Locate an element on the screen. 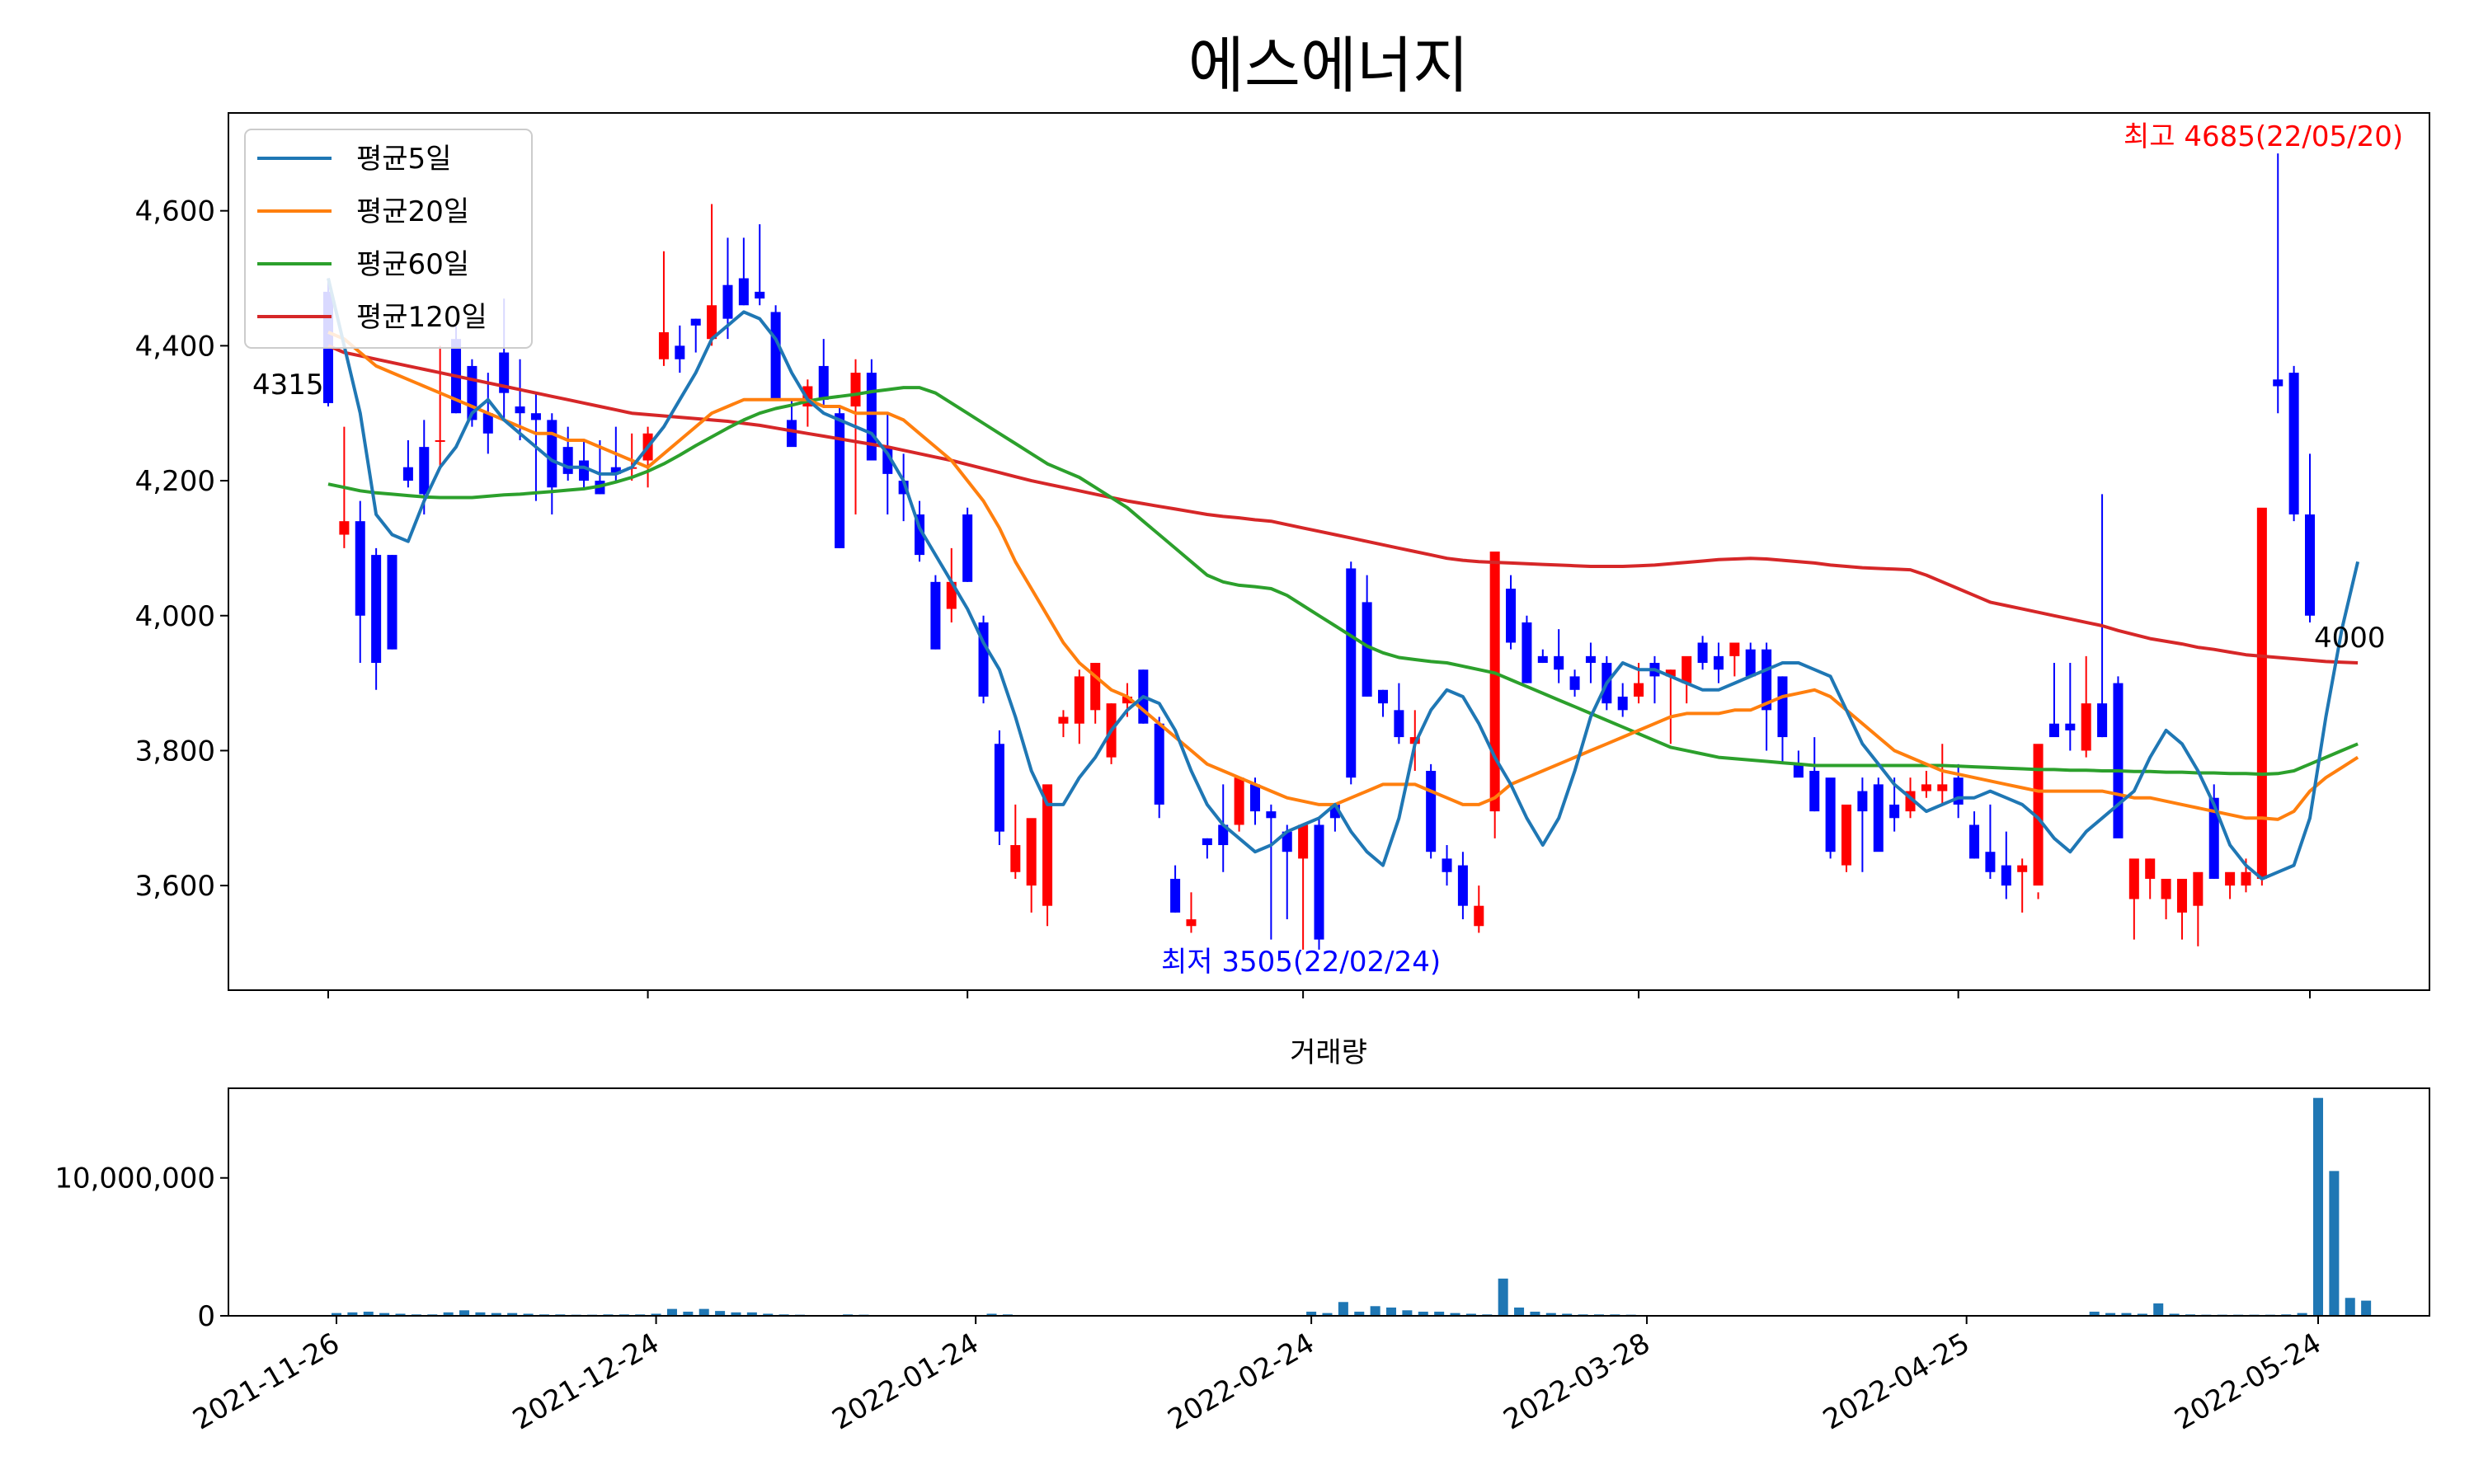 This screenshot has width=2474, height=1484. volume-bar-series is located at coordinates (1351, 1206).